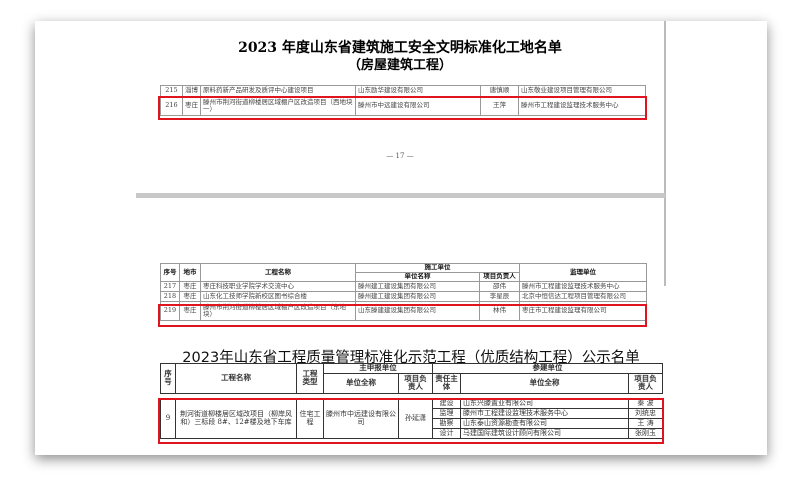 The image size is (800, 477). I want to click on cell-manager: 唐慎顺, so click(499, 91).